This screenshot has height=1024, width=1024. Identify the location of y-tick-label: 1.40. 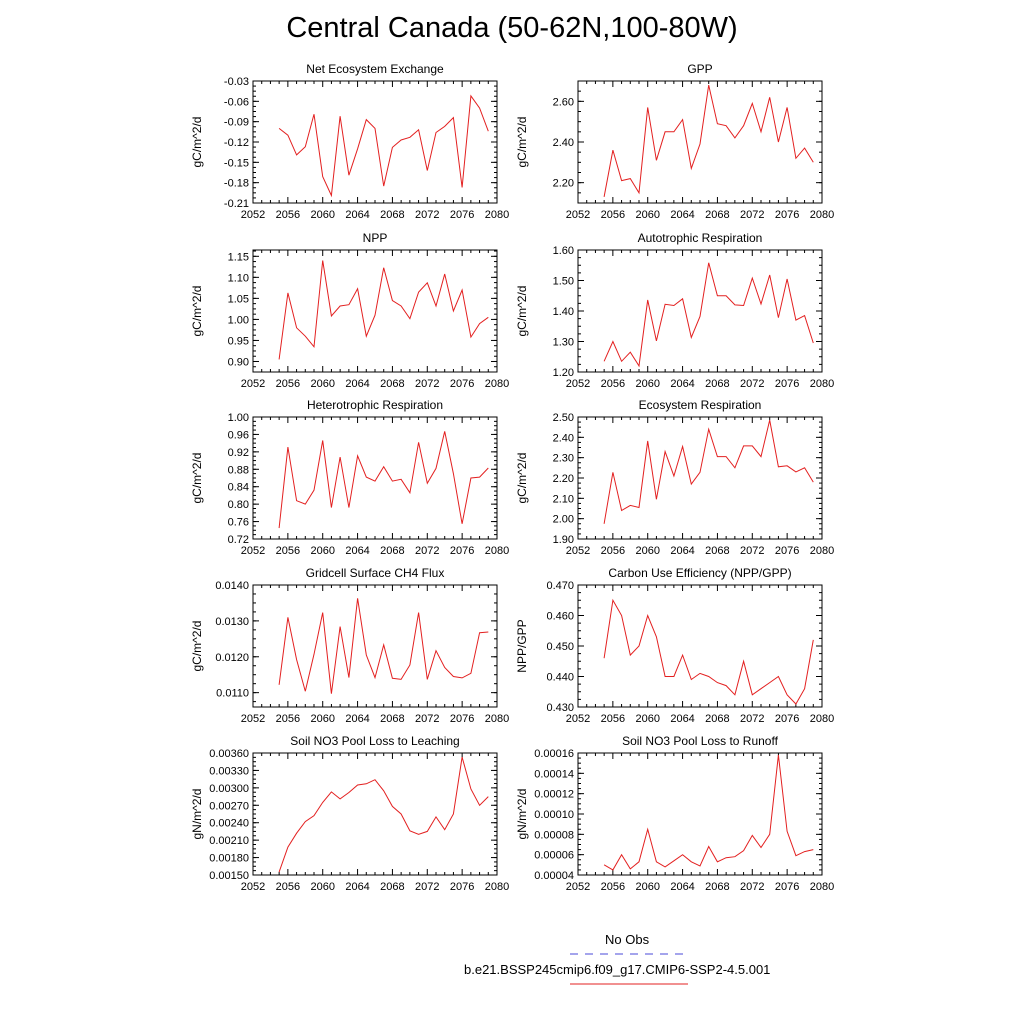
(563, 312).